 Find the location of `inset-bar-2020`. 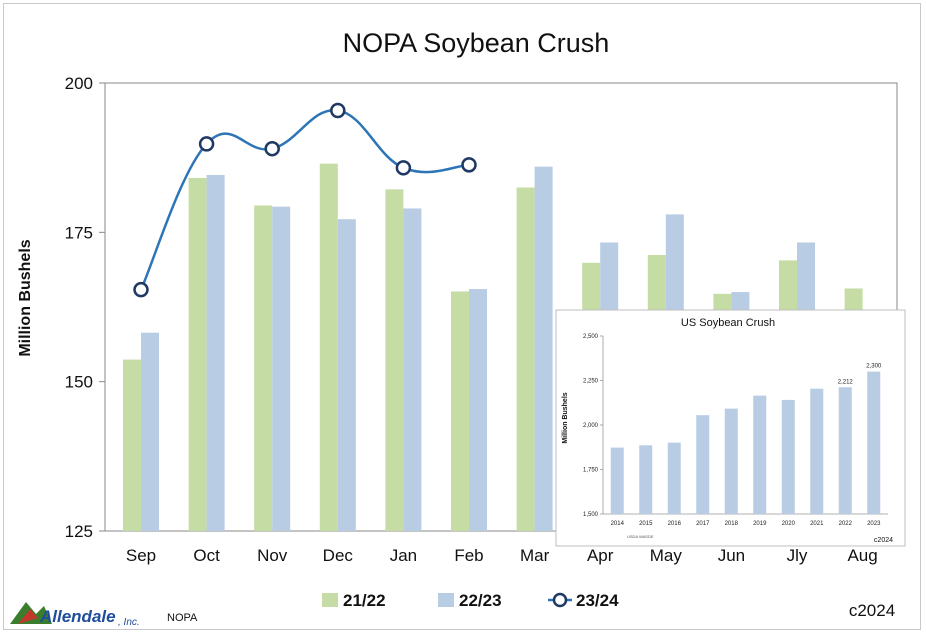

inset-bar-2020 is located at coordinates (788, 456).